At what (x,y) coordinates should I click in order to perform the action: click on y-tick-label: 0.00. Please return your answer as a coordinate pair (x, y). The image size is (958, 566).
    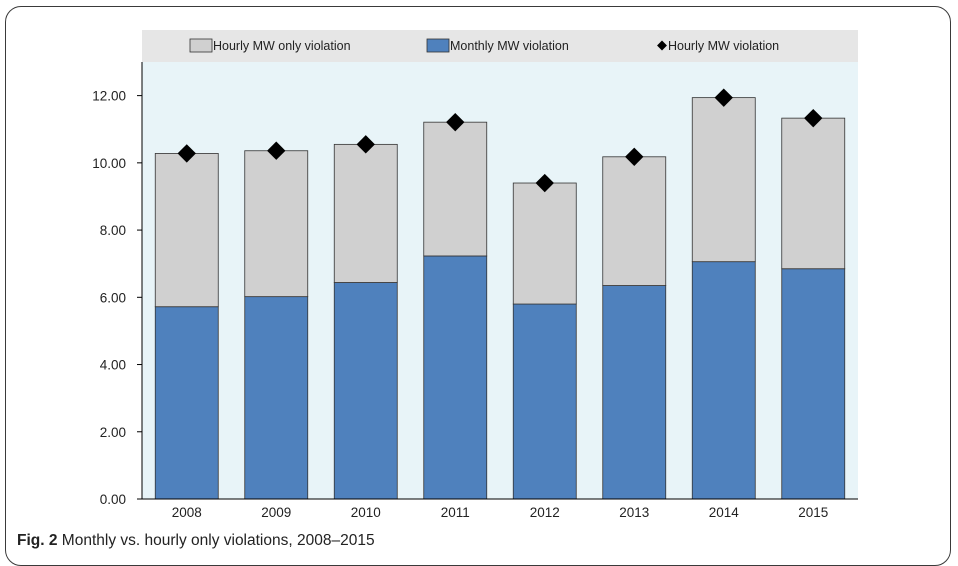
    Looking at the image, I should click on (113, 499).